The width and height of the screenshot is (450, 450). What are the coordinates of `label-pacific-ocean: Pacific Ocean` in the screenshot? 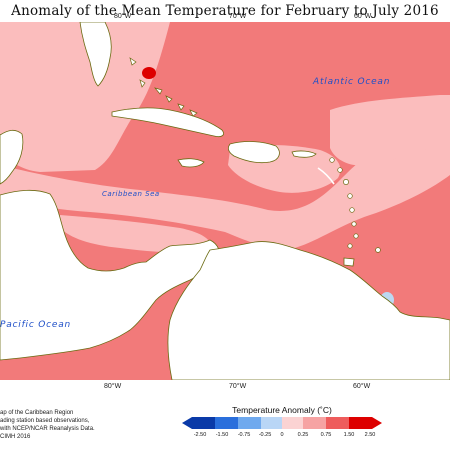 It's located at (36, 325).